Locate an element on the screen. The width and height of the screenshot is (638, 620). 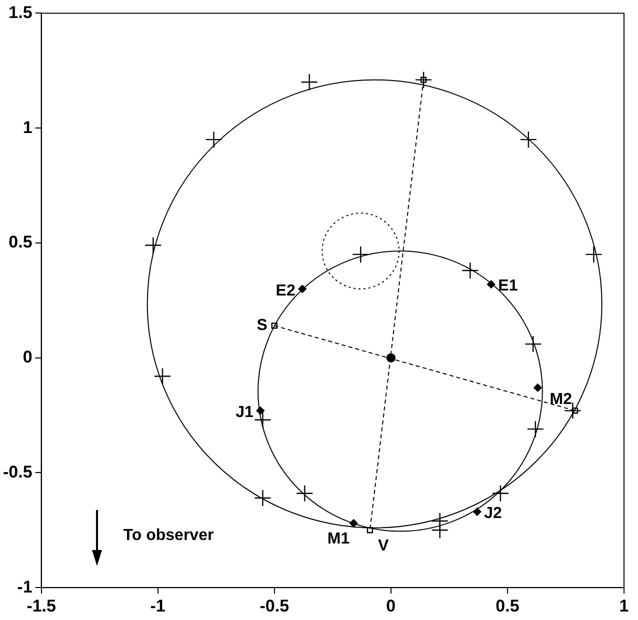
y-tick-label: 1 is located at coordinates (27, 127).